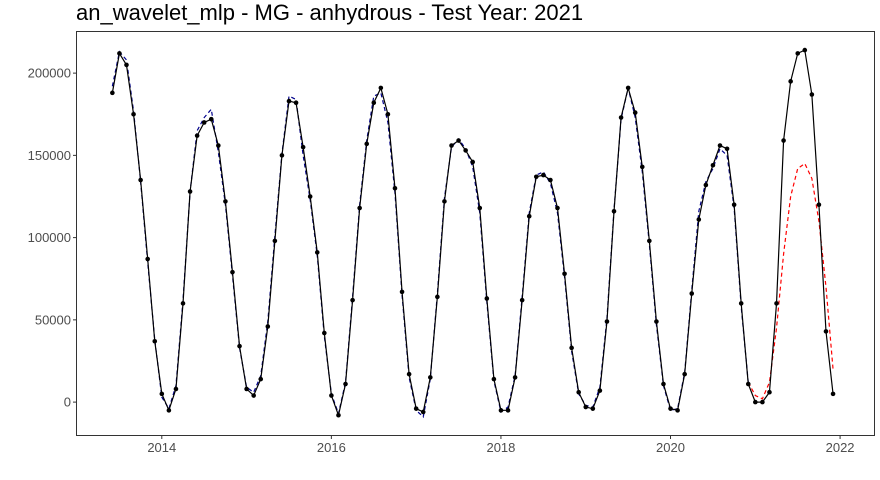  I want to click on y-tick-label: 150000, so click(49, 155).